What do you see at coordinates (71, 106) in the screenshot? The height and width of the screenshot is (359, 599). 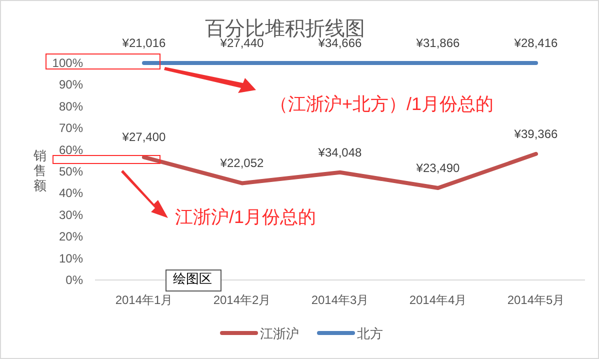 I see `y-tick-label: 80%` at bounding box center [71, 106].